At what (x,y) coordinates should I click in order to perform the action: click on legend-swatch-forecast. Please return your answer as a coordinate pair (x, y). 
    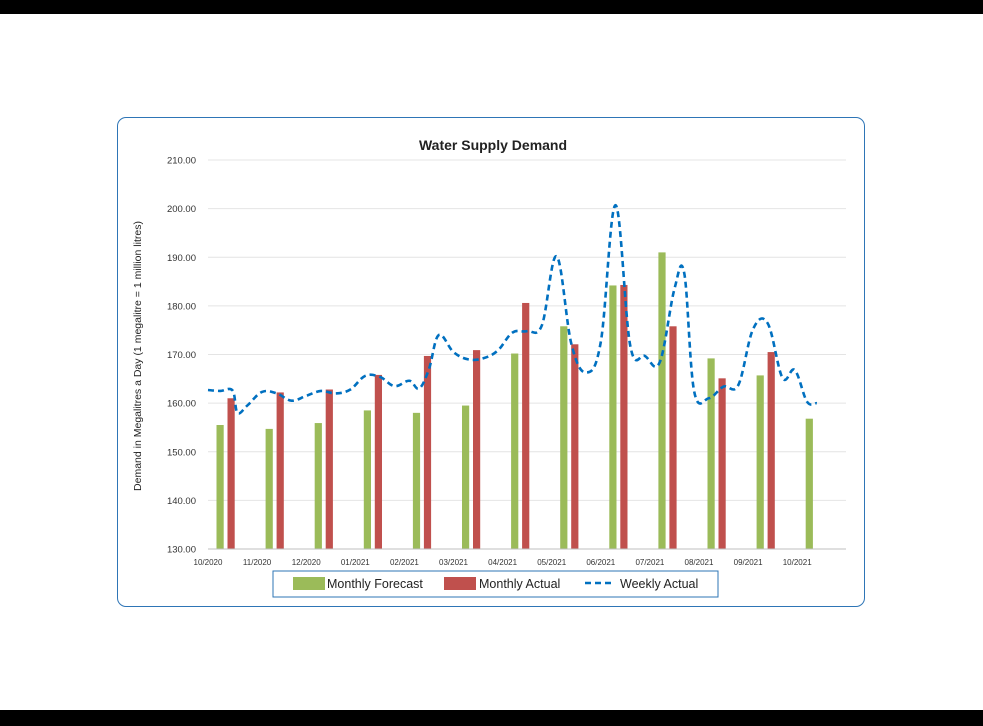
    Looking at the image, I should click on (309, 583).